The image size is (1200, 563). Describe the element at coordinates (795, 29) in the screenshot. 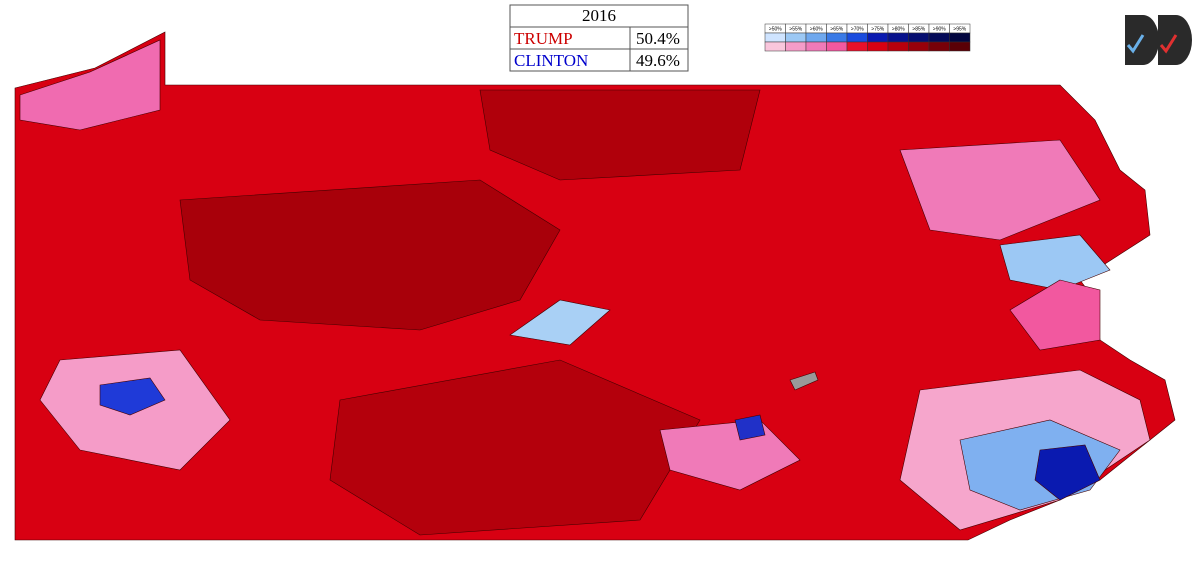

I see `legend-label: >55%` at that location.